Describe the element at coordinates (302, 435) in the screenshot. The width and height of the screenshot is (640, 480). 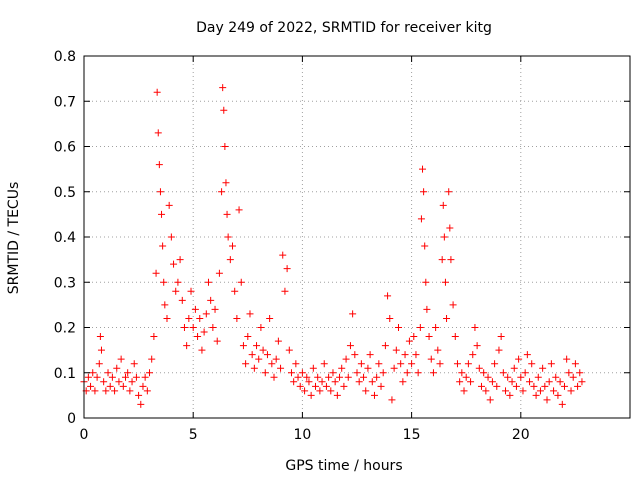
I see `x-tick-label: 10` at that location.